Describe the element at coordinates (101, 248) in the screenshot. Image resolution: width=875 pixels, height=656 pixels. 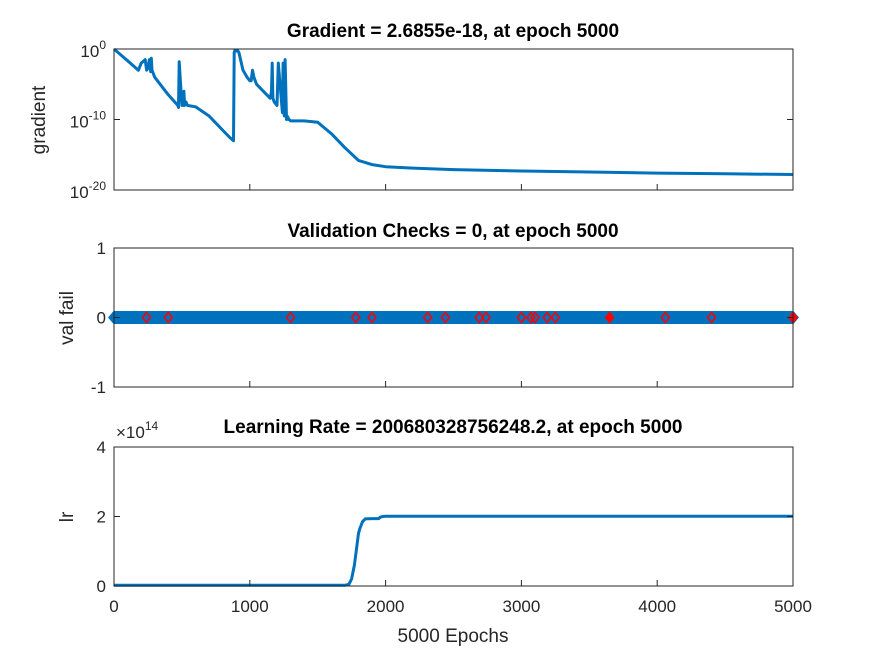
I see `y-tick-label: 1` at that location.